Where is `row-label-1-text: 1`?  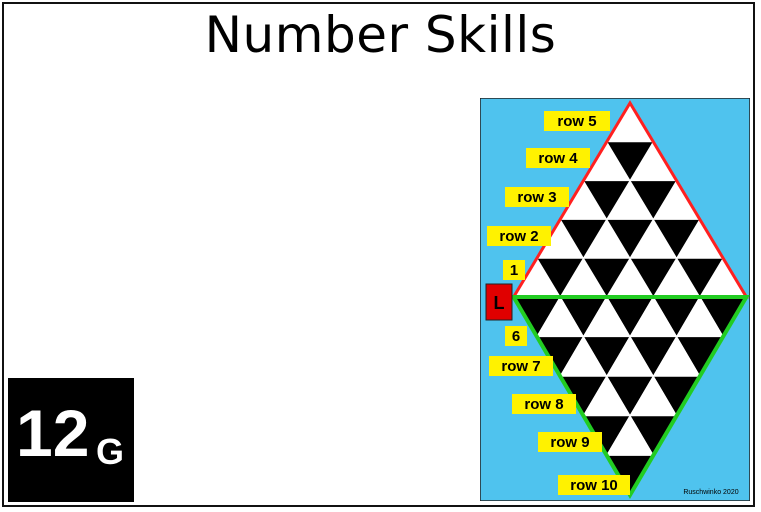
row-label-1-text: 1 is located at coordinates (514, 270).